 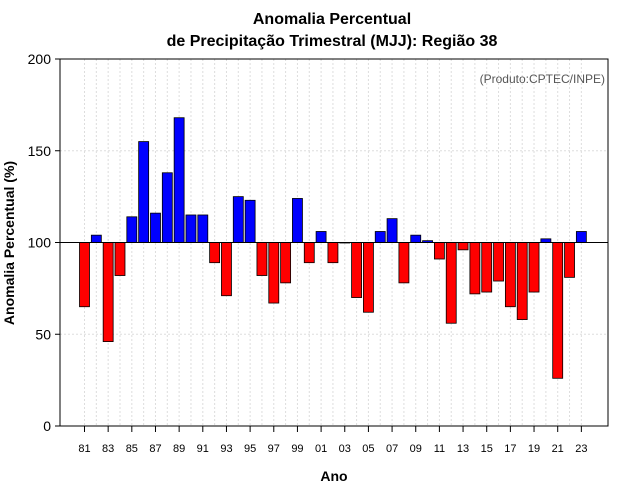 I want to click on x-tick-label: 05, so click(x=368, y=449).